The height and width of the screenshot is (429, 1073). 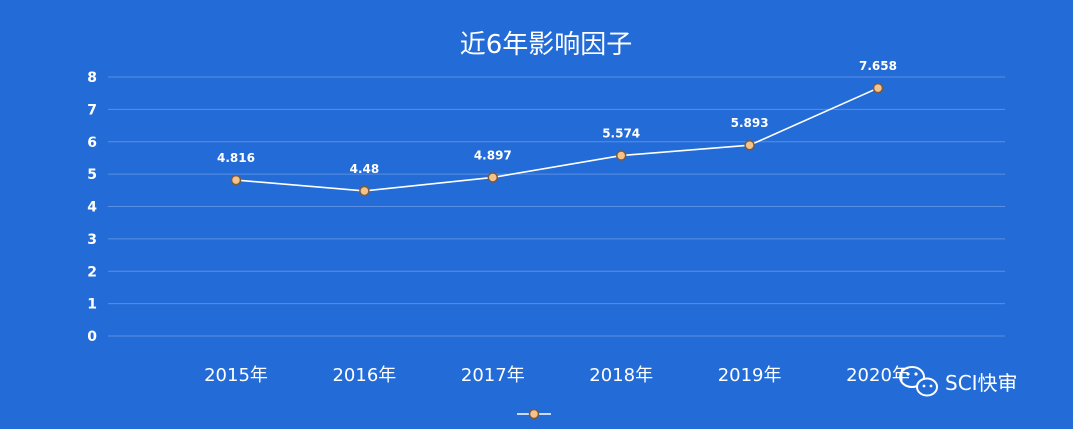 I want to click on y-tick-label: 7, so click(x=92, y=110).